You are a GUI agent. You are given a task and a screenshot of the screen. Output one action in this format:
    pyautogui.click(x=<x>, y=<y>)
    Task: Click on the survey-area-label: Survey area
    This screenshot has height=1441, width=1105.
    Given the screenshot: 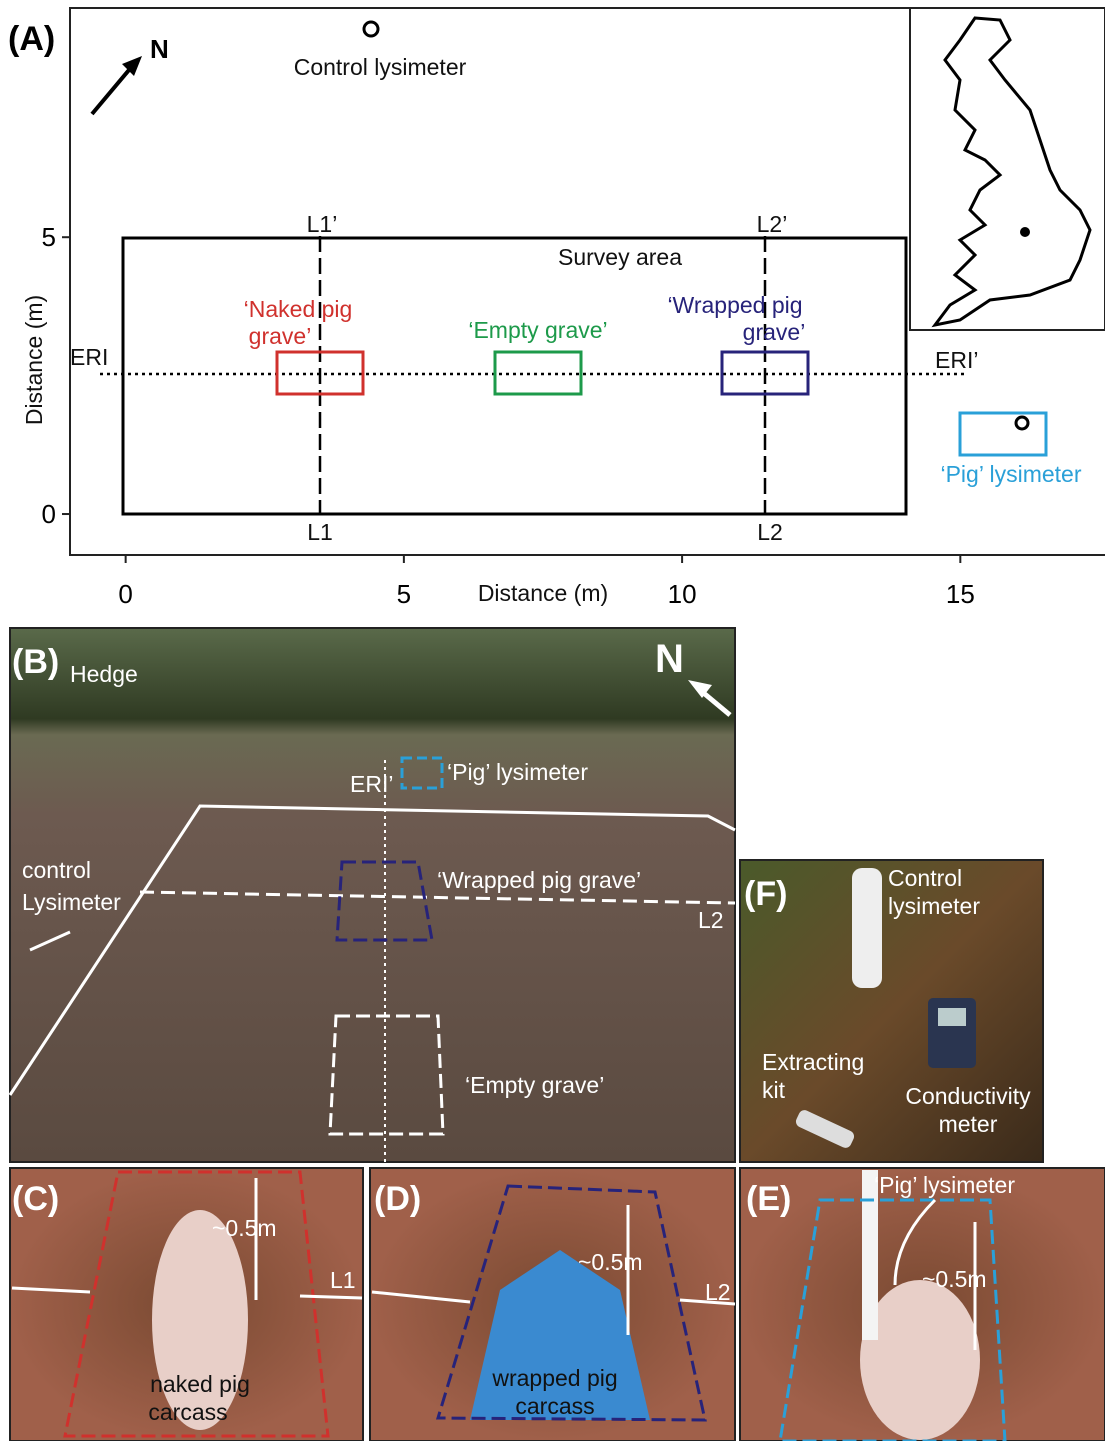 What is the action you would take?
    pyautogui.click(x=620, y=257)
    